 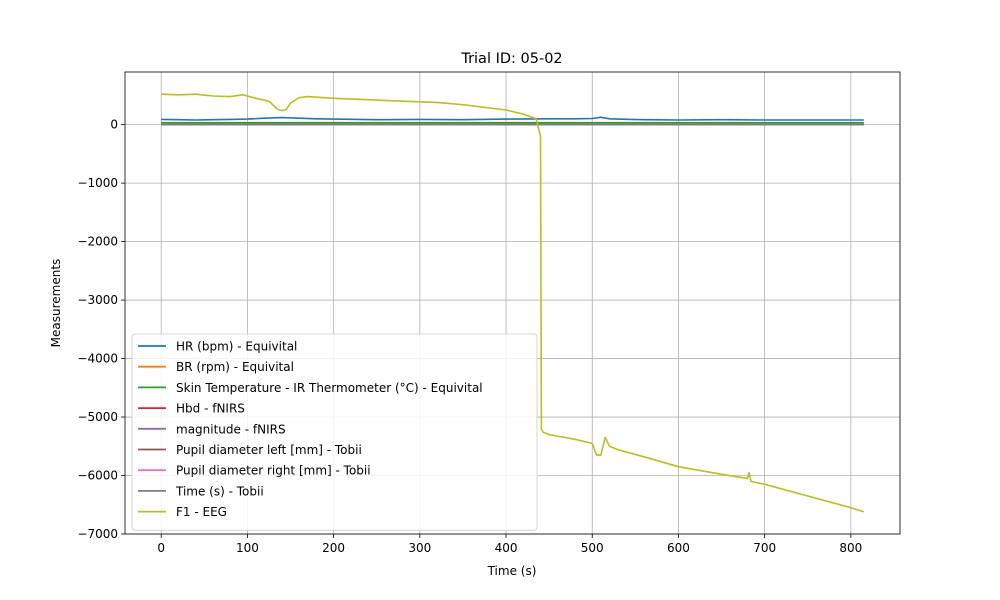 I want to click on x-tick-label: 300, so click(x=419, y=548).